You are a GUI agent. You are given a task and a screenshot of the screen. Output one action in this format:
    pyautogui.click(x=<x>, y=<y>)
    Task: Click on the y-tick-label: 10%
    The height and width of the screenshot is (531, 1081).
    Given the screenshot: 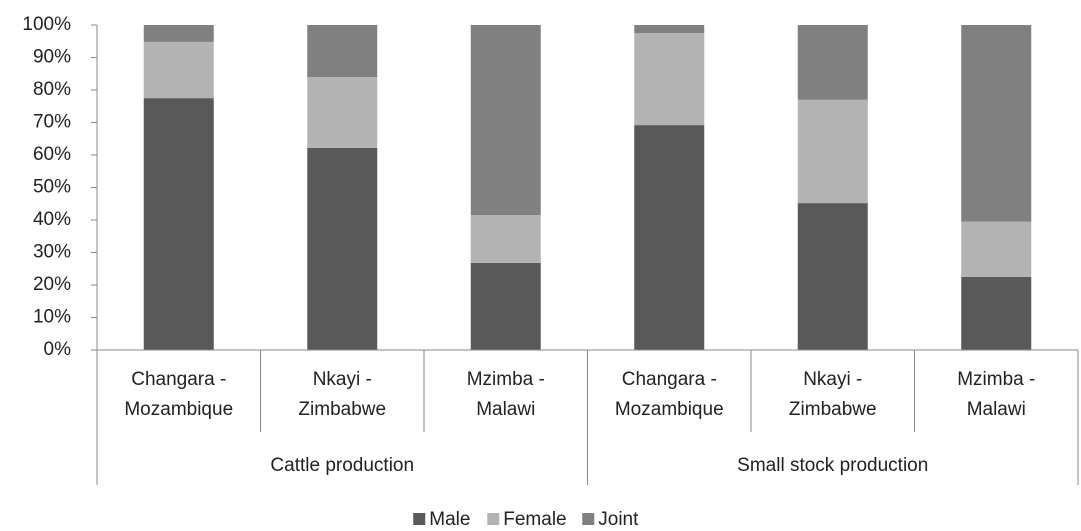 What is the action you would take?
    pyautogui.click(x=52, y=317)
    